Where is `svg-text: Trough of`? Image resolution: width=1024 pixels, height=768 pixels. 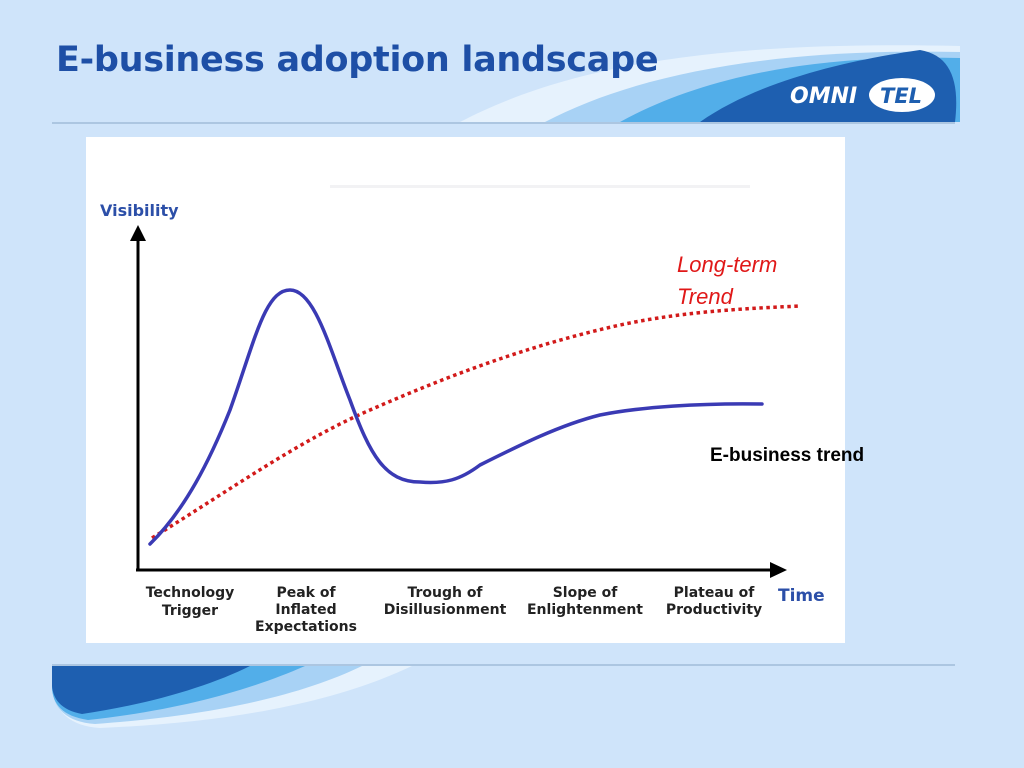
svg-text: Trough of is located at coordinates (445, 593).